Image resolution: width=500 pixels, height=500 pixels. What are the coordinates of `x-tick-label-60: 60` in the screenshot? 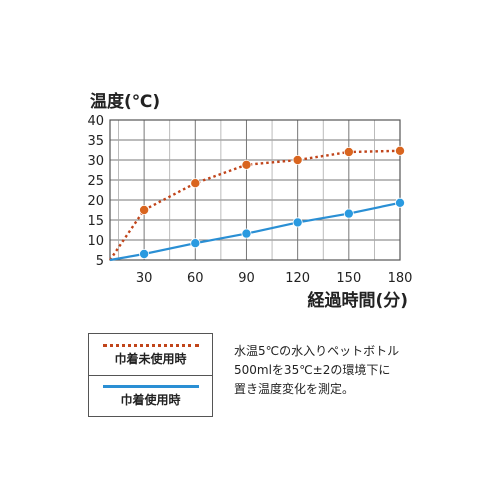 It's located at (195, 278).